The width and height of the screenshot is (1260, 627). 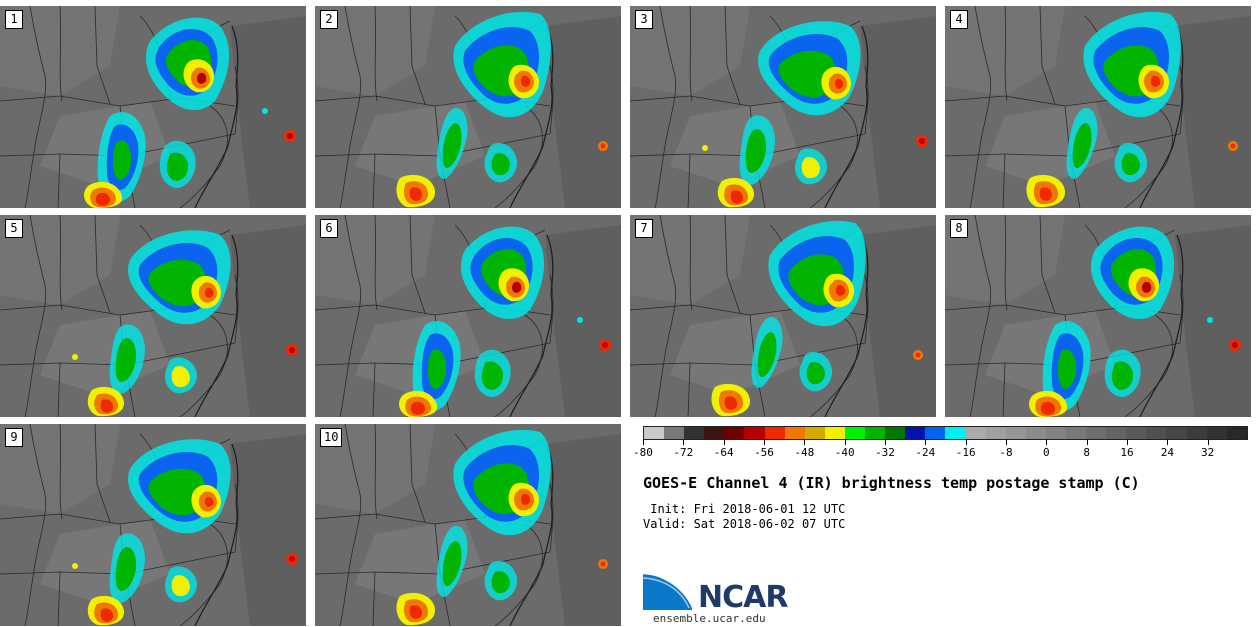 What do you see at coordinates (14, 19) in the screenshot?
I see `panel-number: 1` at bounding box center [14, 19].